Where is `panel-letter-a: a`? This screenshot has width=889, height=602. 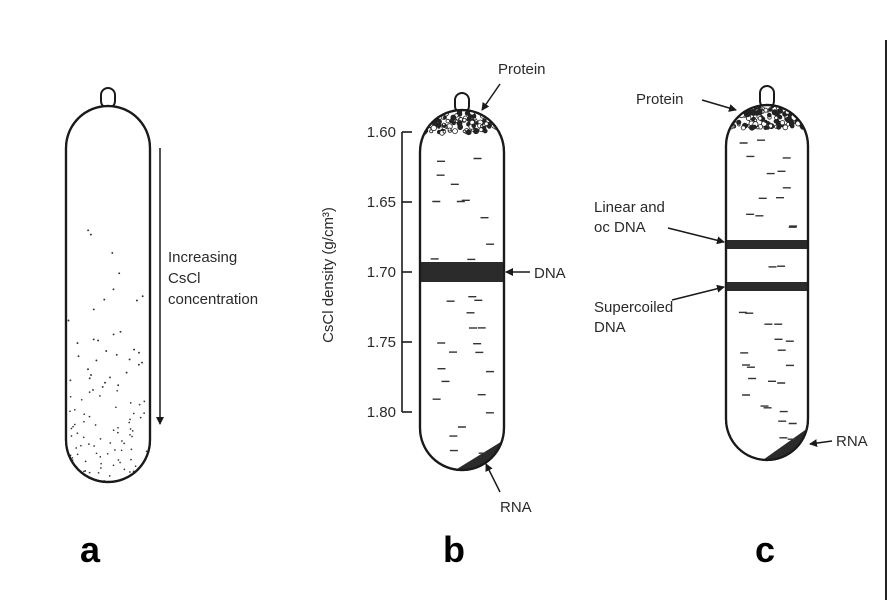 panel-letter-a: a is located at coordinates (90, 549).